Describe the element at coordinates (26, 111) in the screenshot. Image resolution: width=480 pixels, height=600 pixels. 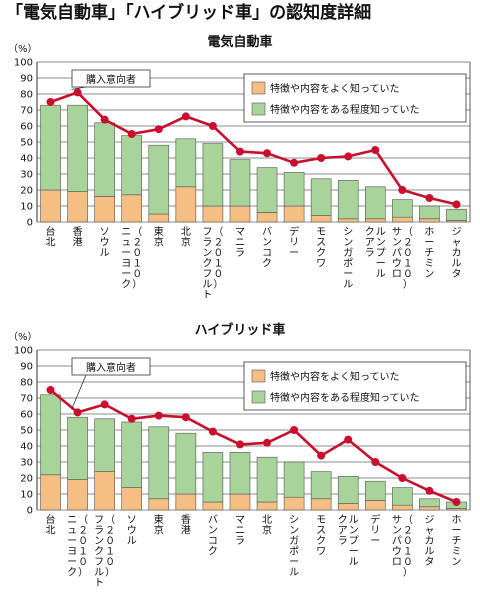
I see `y-tick-label: 70` at that location.